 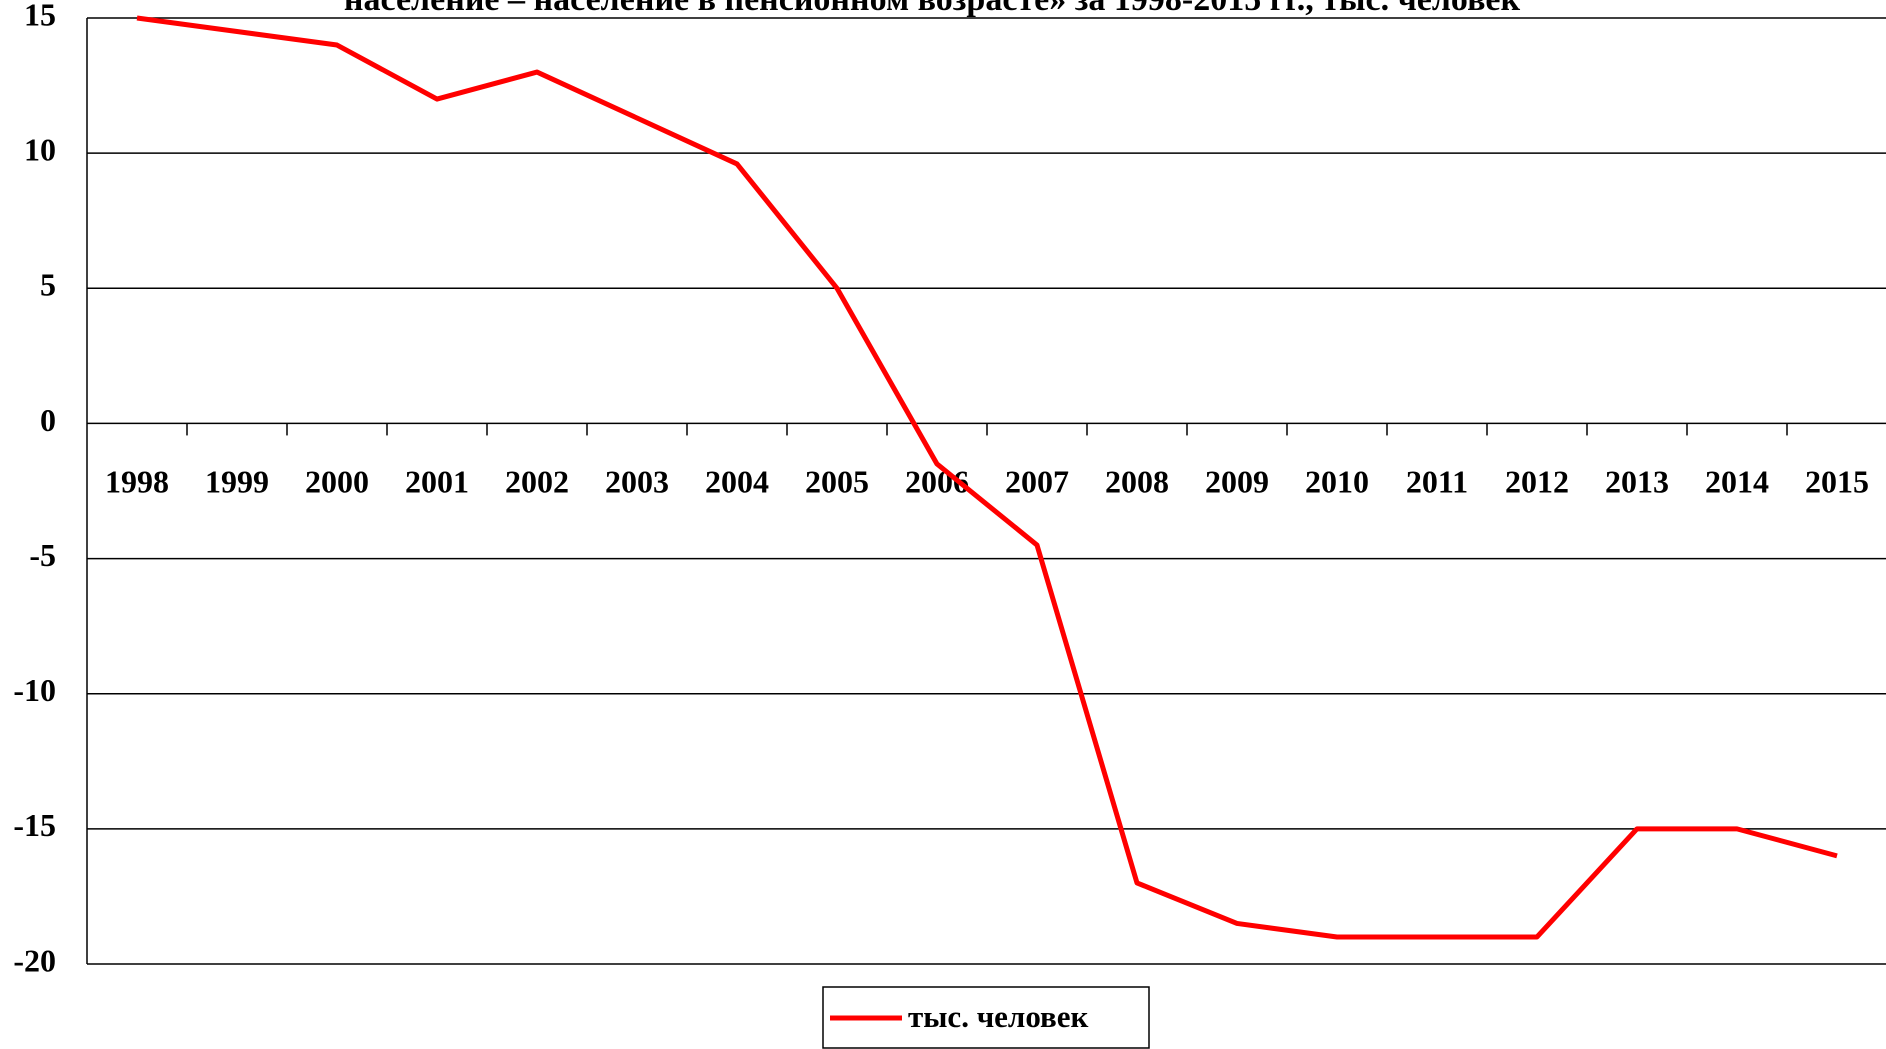 What do you see at coordinates (737, 481) in the screenshot?
I see `x-tick-label: 2004` at bounding box center [737, 481].